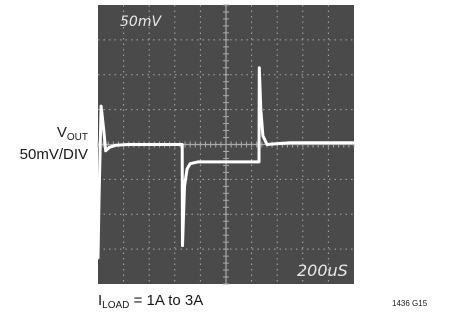 This screenshot has width=458, height=324. What do you see at coordinates (410, 303) in the screenshot?
I see `figure-code: 1436 G15` at bounding box center [410, 303].